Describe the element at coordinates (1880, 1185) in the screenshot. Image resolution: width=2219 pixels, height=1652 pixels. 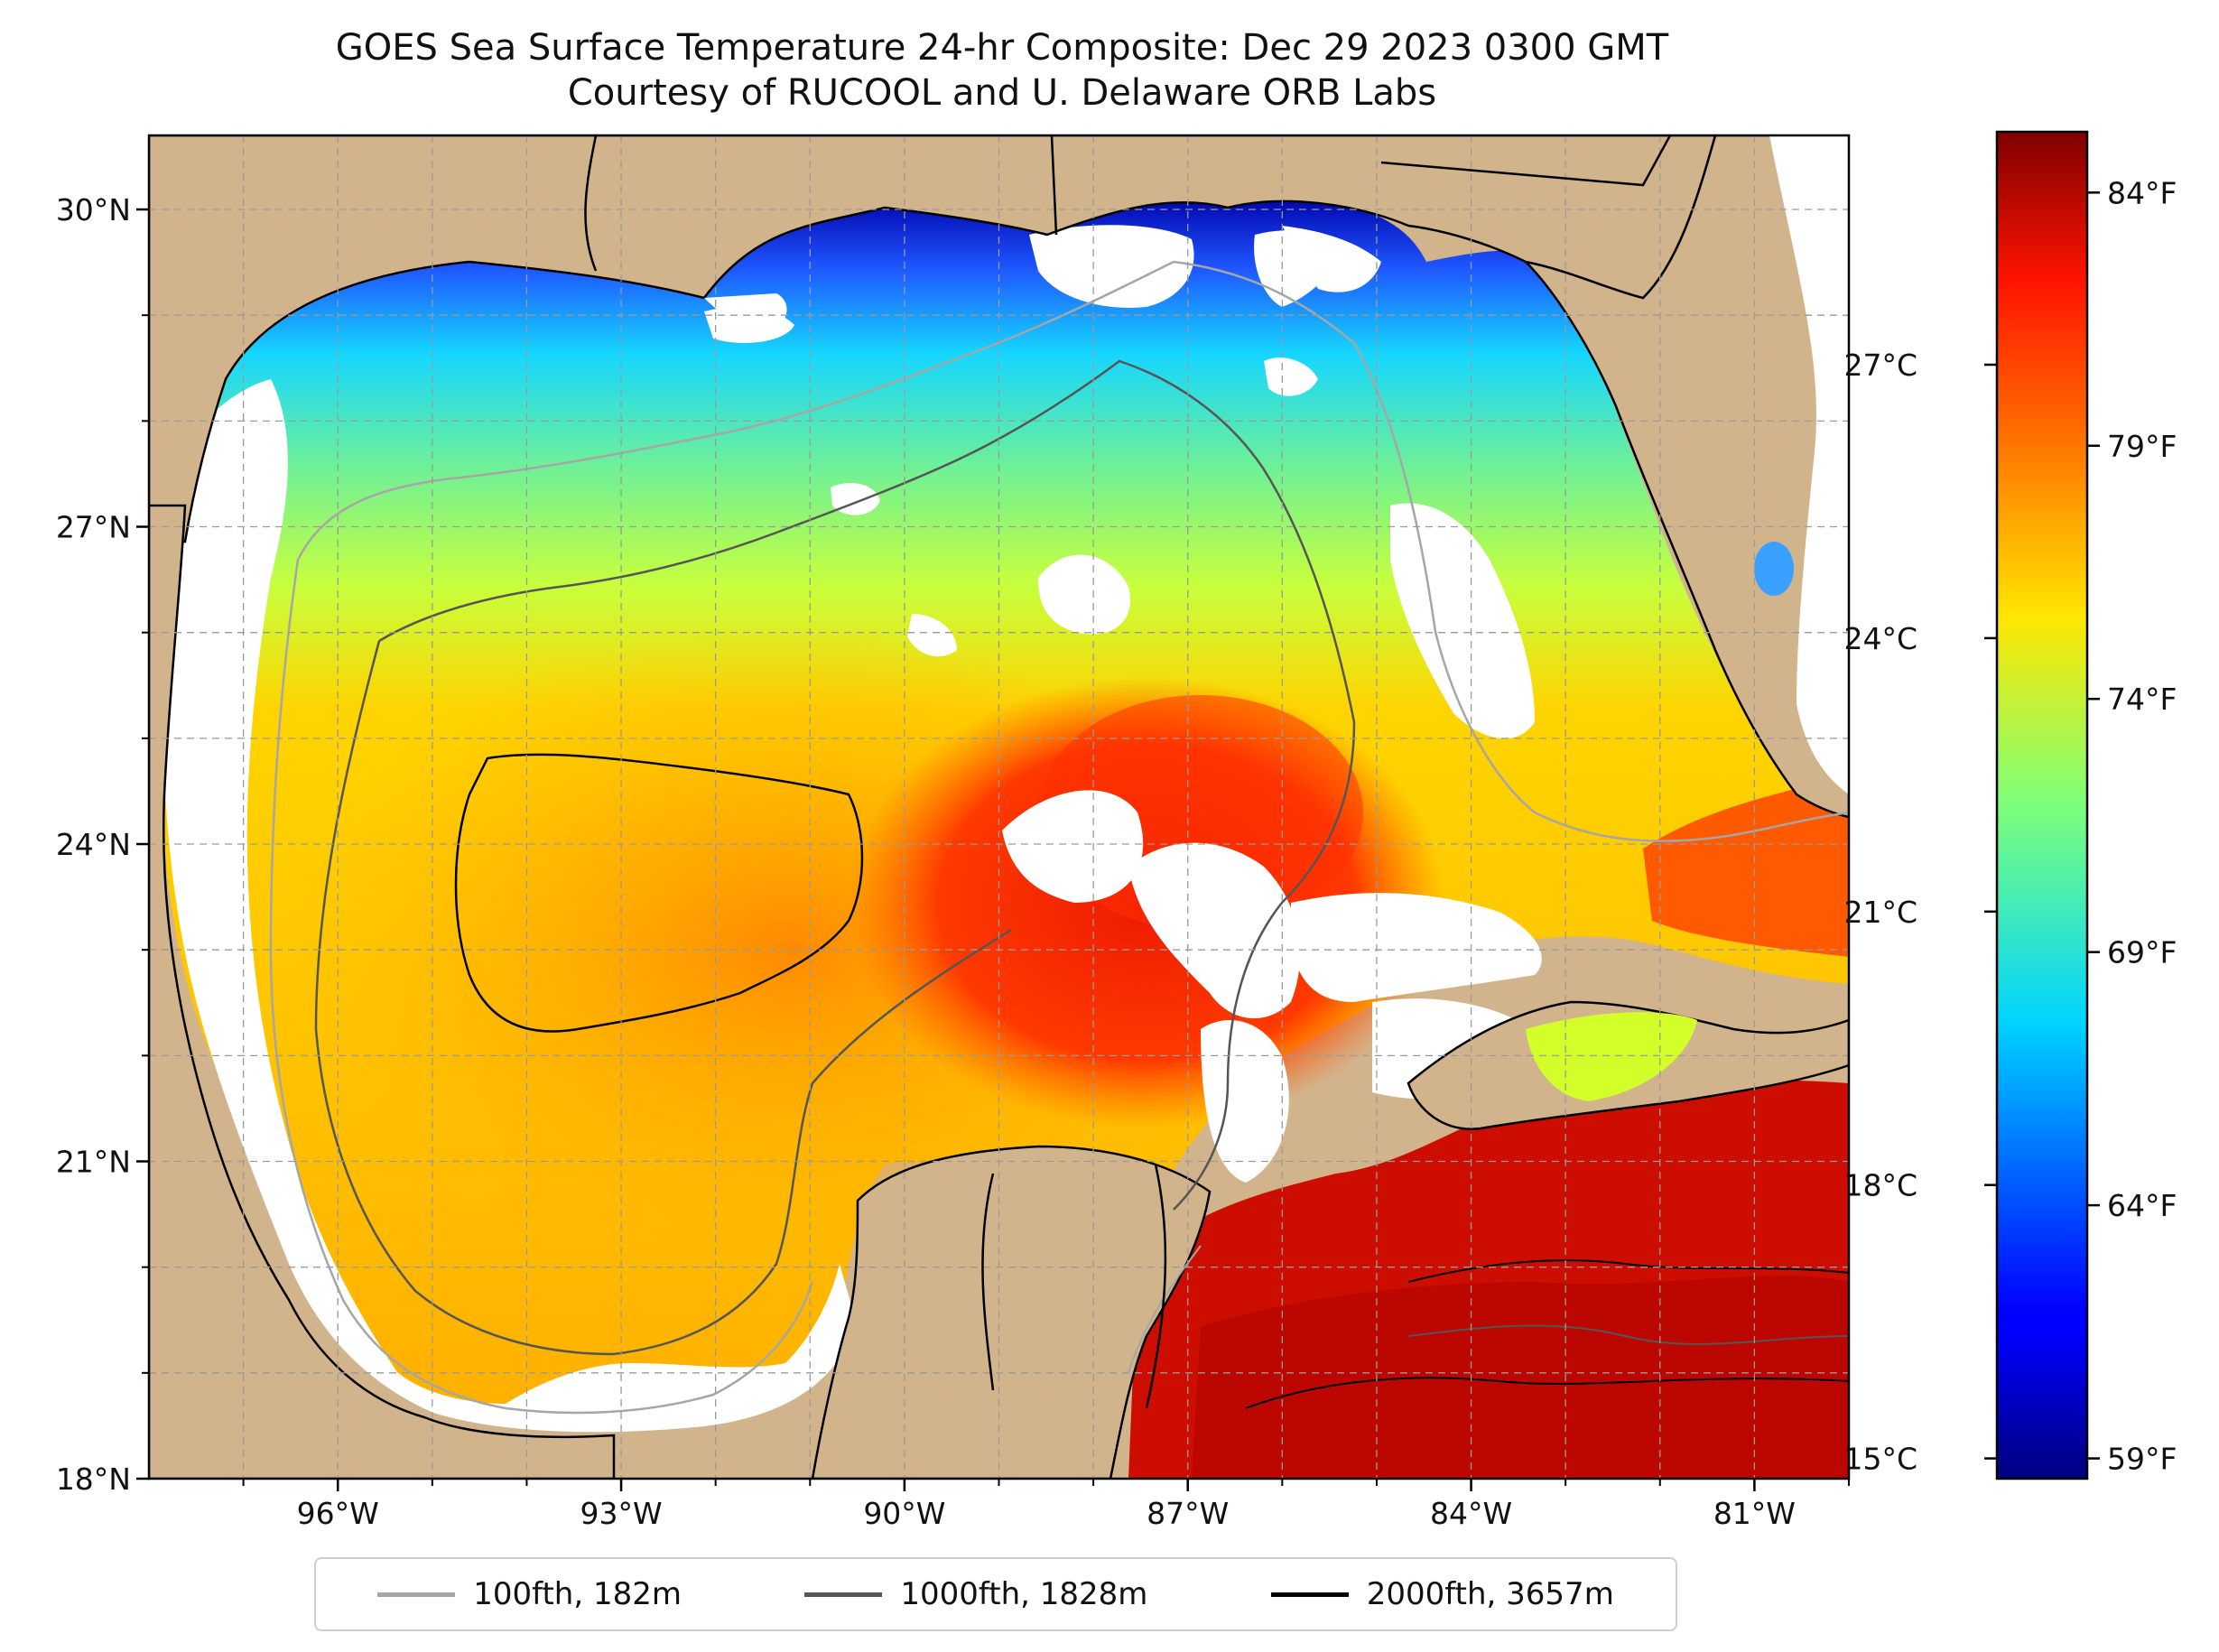
I see `colorbar-c-label: 18°C` at that location.